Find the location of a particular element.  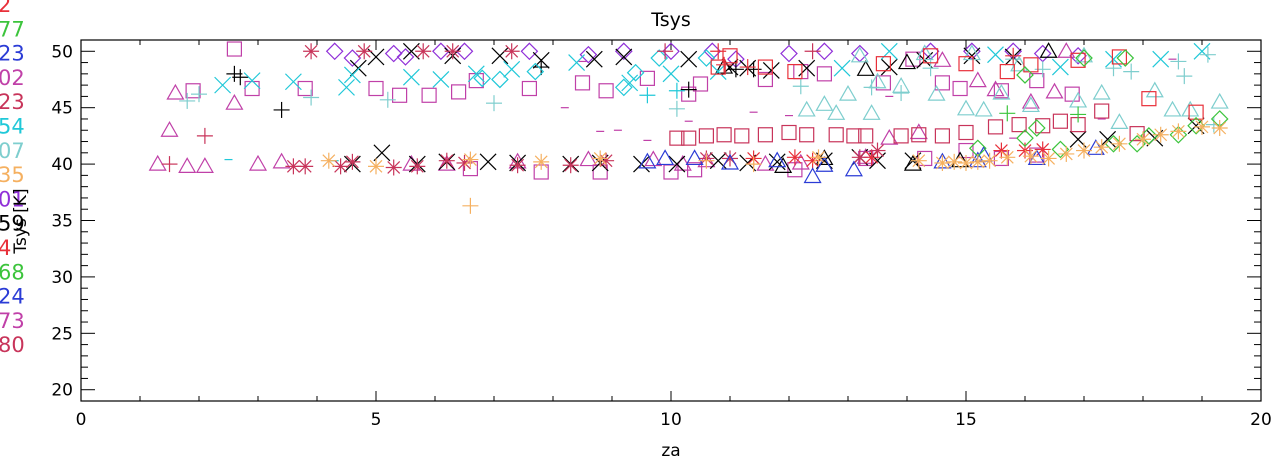

y-tick-label: 40 is located at coordinates (62, 165).